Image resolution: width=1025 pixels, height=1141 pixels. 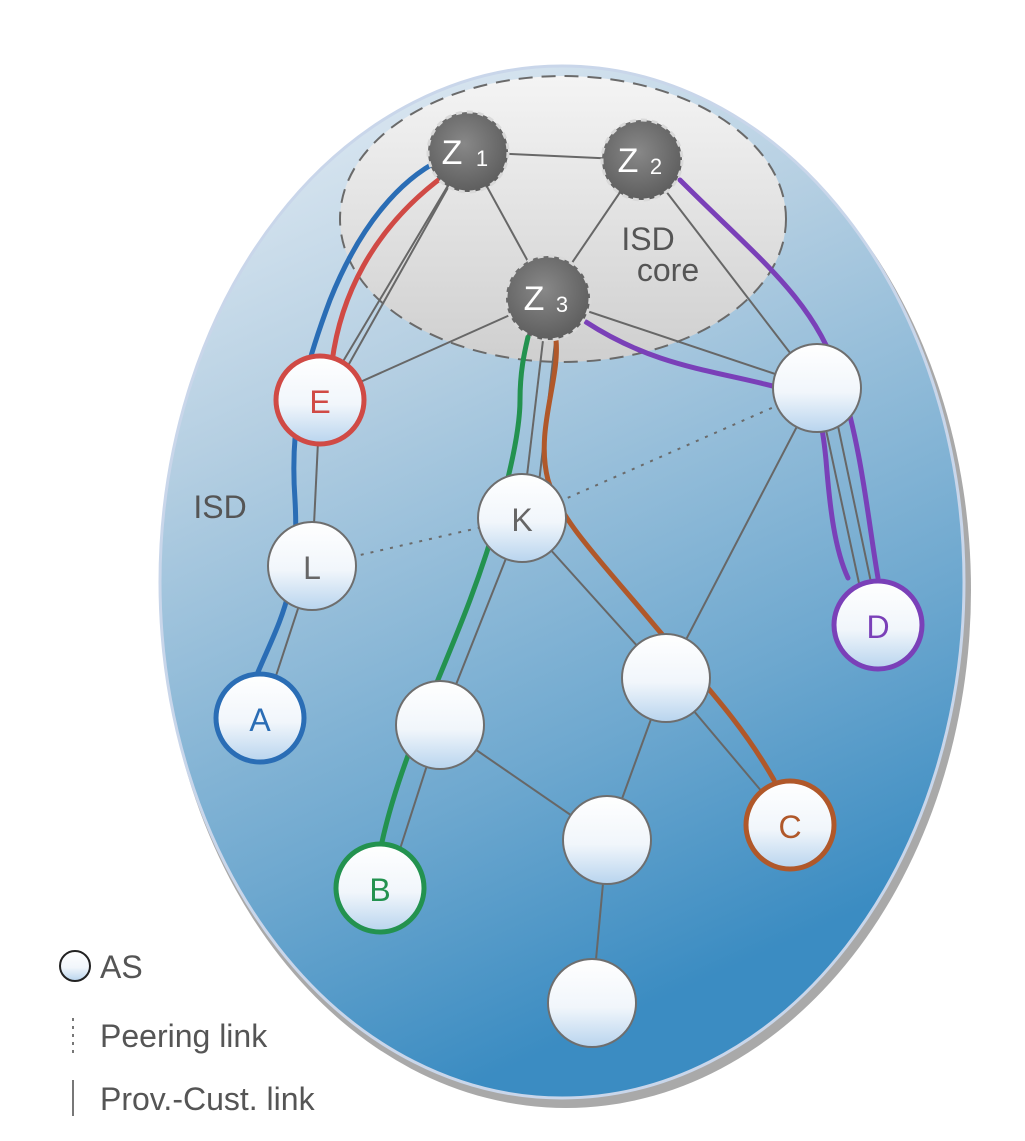 What do you see at coordinates (656, 166) in the screenshot?
I see `core-node-z2-sub: 2` at bounding box center [656, 166].